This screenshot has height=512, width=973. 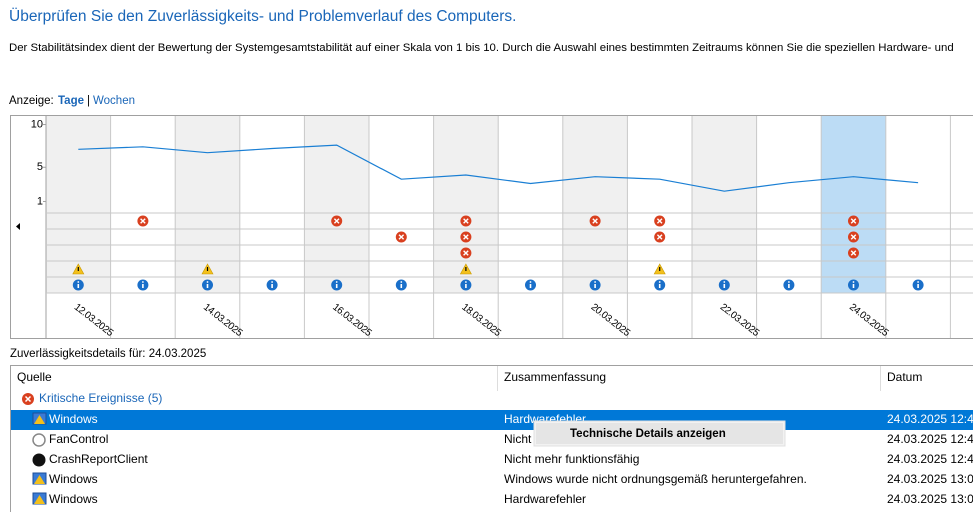 What do you see at coordinates (98, 459) in the screenshot?
I see `row-cell: CrashReportClient` at bounding box center [98, 459].